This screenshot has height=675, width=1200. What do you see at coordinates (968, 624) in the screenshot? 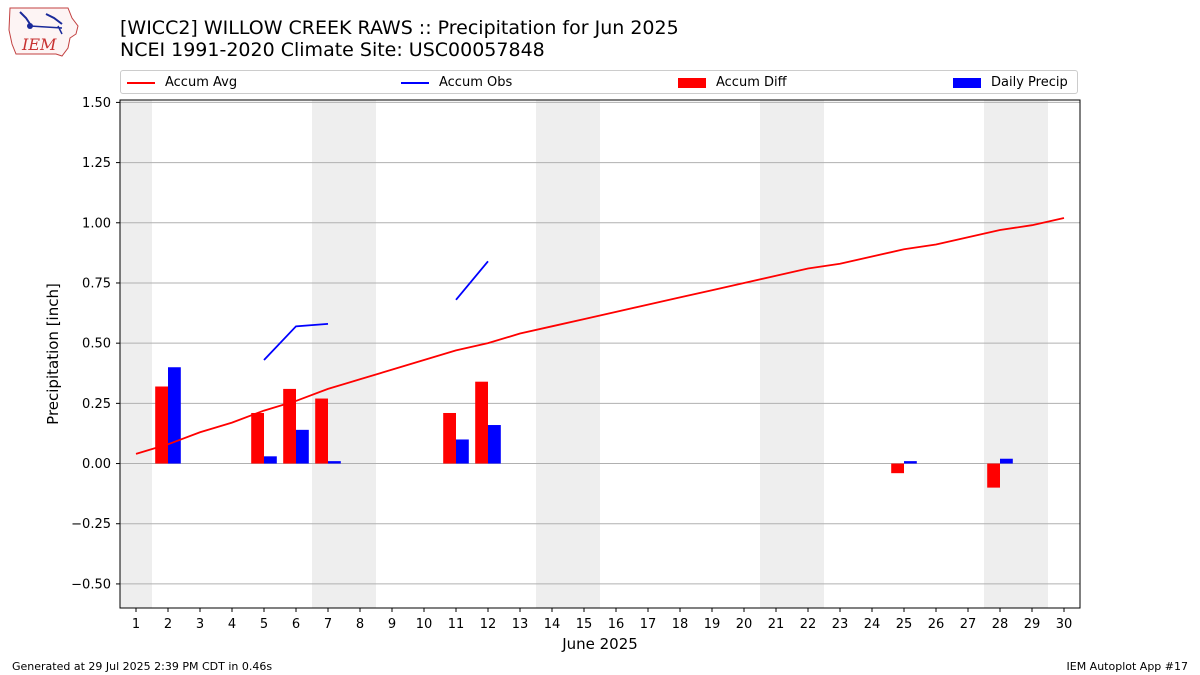
I see `x-tick-label: 27` at bounding box center [968, 624].